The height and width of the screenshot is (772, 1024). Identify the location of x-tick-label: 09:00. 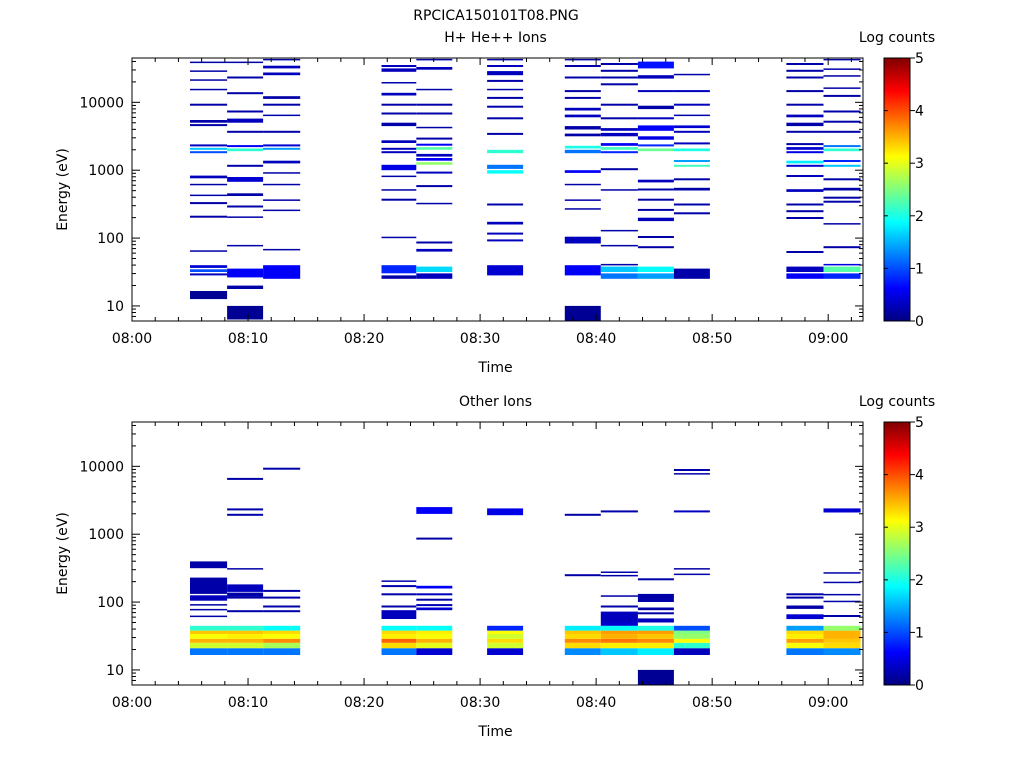
(828, 703).